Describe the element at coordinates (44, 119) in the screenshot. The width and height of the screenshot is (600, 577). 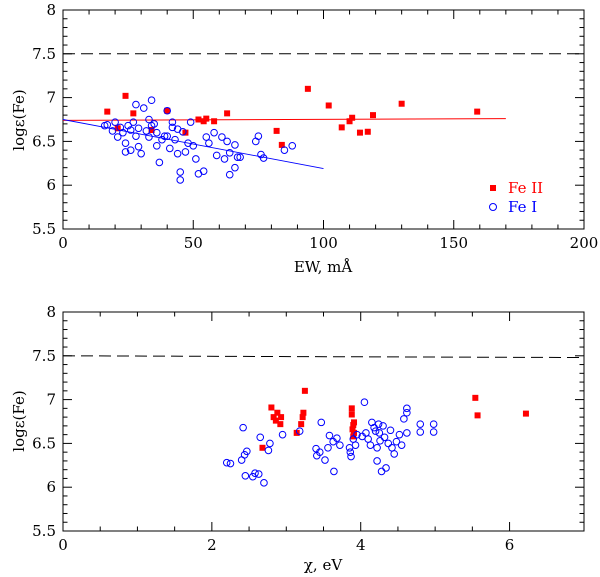
I see `y-tick-labels-ew: 5.5 6 6.5 7 7.5 8` at that location.